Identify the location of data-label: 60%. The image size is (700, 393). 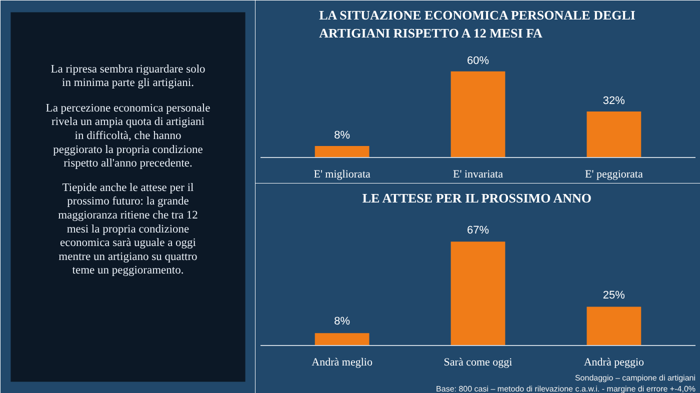
(478, 60).